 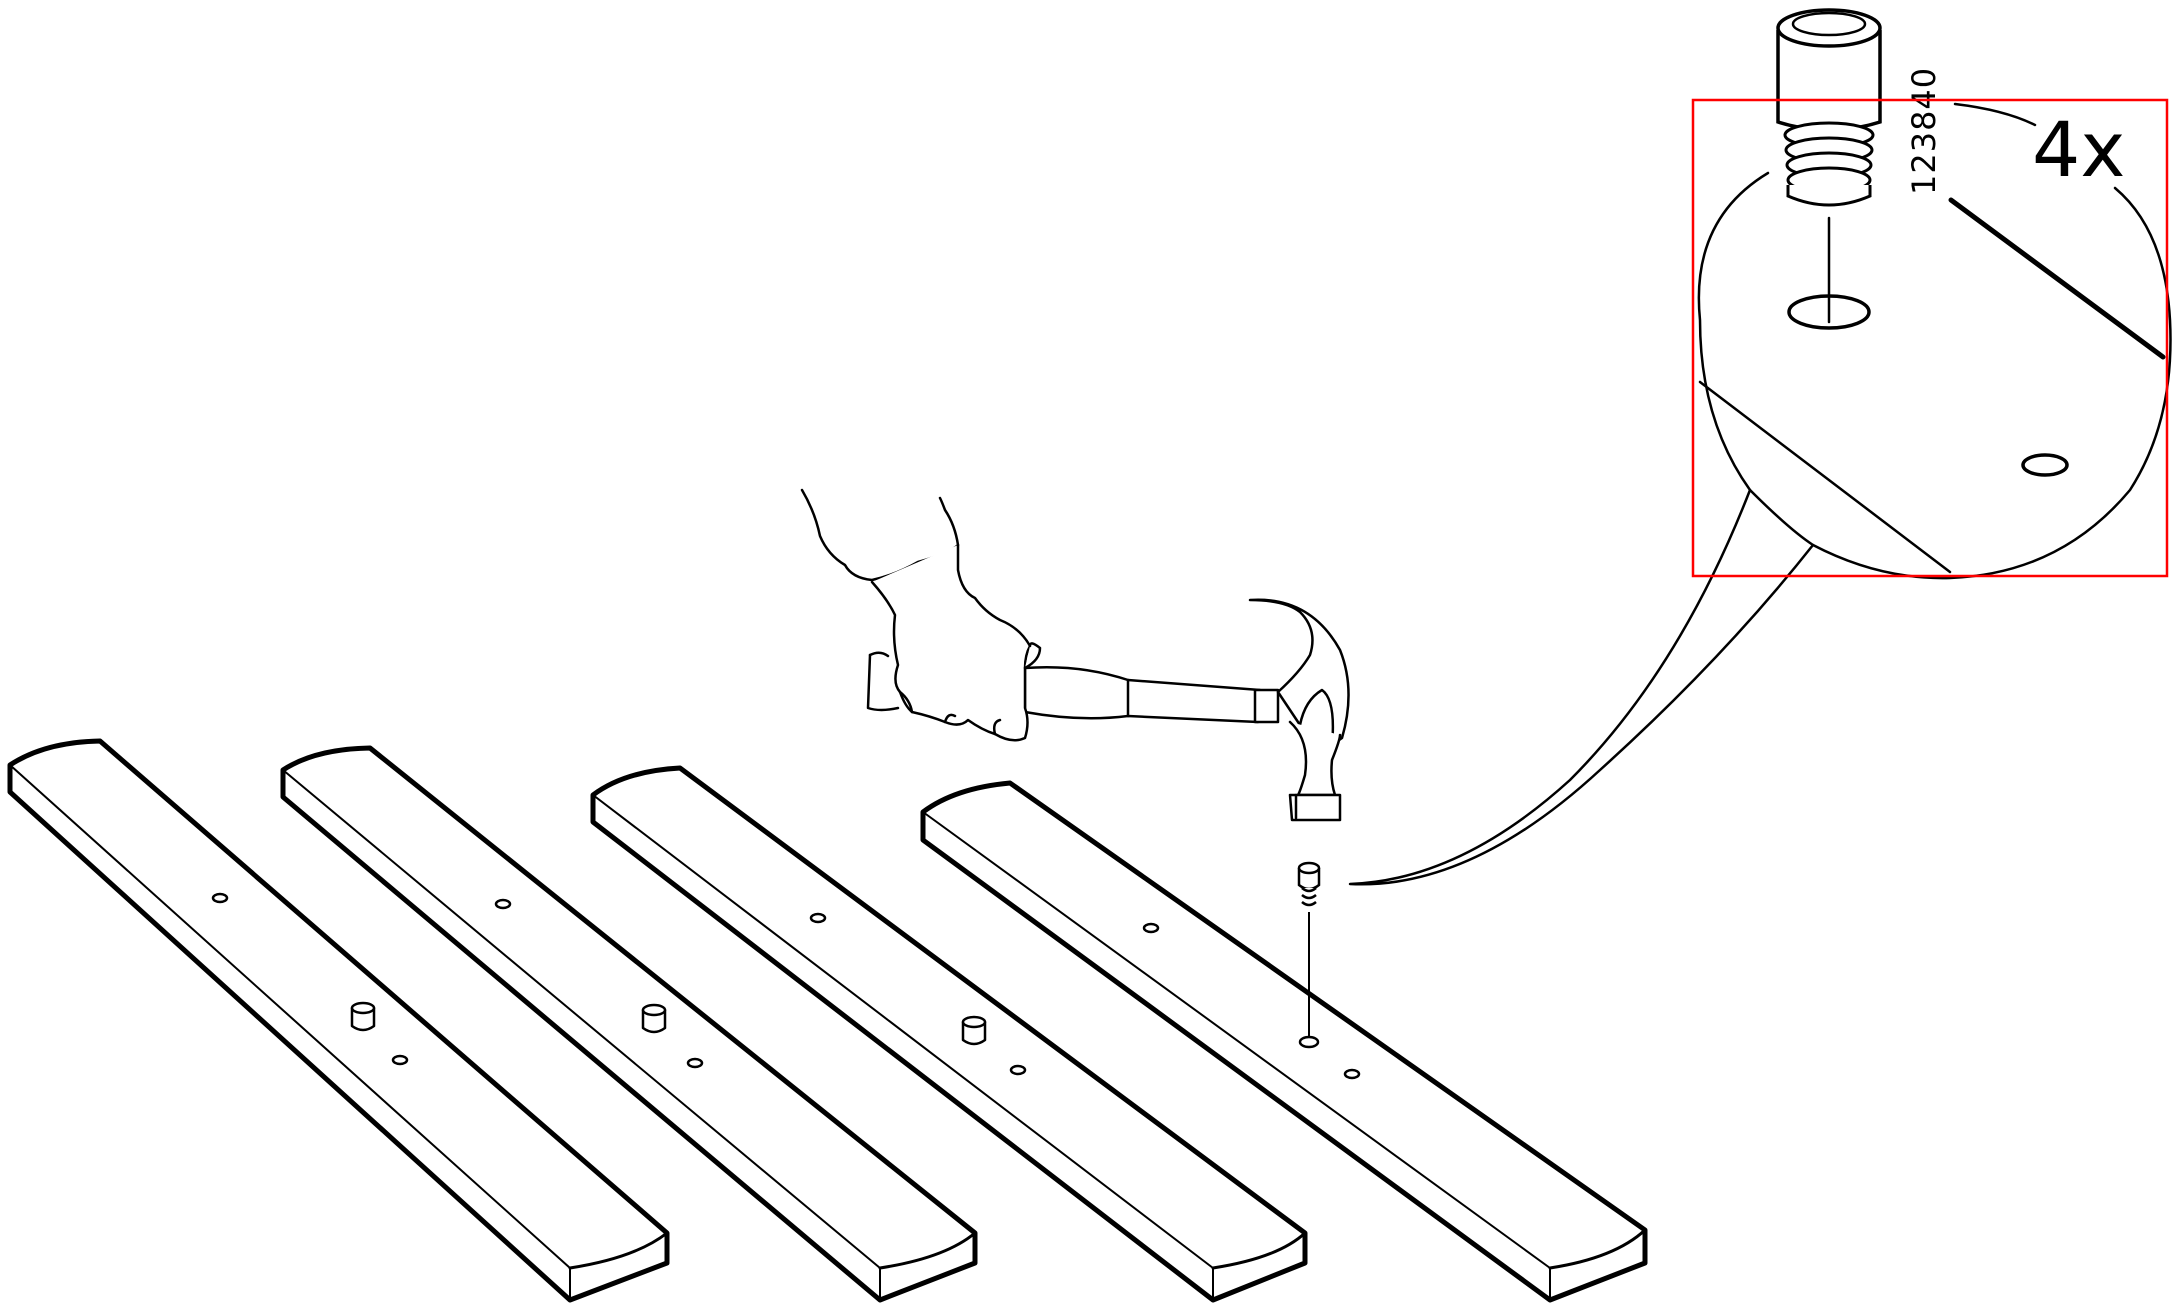 What do you see at coordinates (1924, 131) in the screenshot?
I see `part-number: 123840` at bounding box center [1924, 131].